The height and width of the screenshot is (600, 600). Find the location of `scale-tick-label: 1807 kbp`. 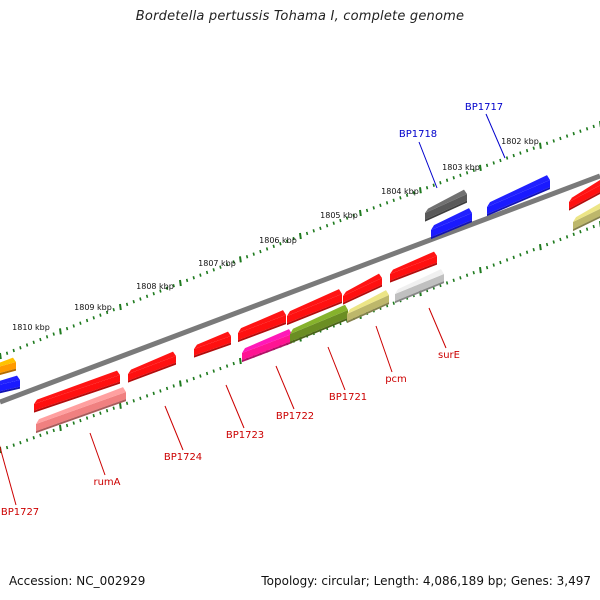

scale-tick-label: 1807 kbp is located at coordinates (217, 263).